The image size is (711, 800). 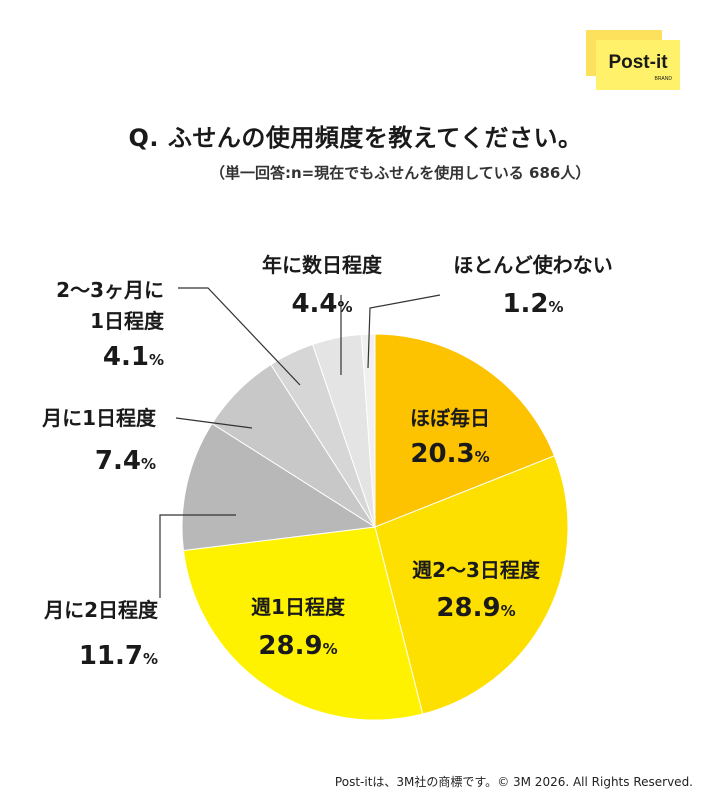 What do you see at coordinates (355, 138) in the screenshot?
I see `chart-title: Q. ふせんの使用頻度を教えてください。` at bounding box center [355, 138].